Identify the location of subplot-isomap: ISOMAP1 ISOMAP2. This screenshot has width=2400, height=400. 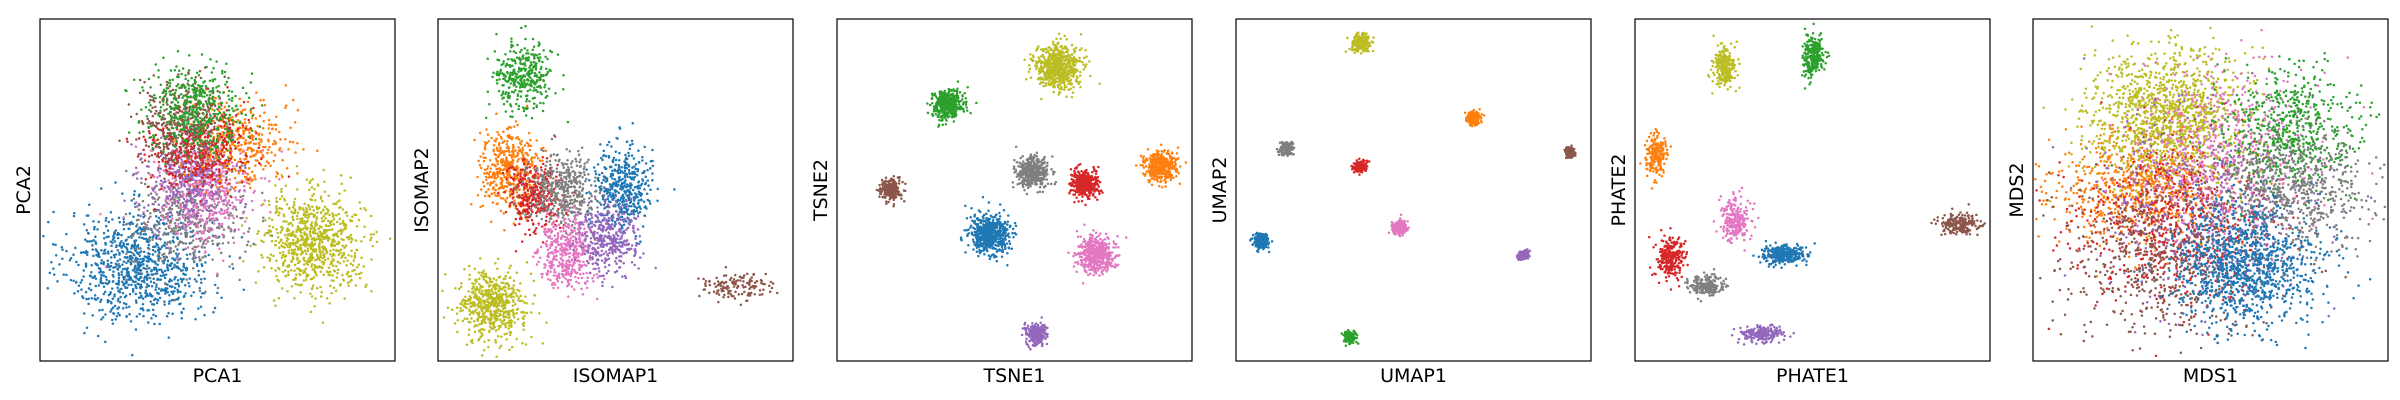
(602, 202).